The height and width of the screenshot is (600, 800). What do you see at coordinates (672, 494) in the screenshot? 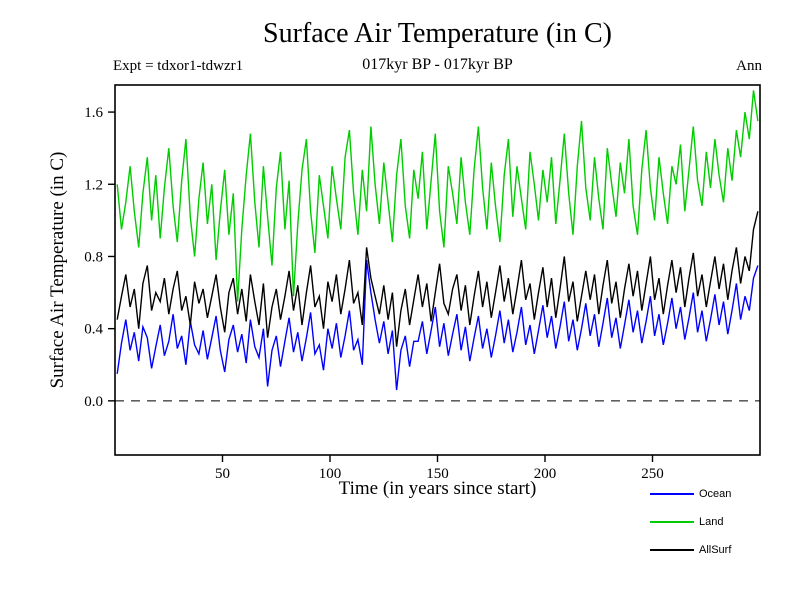
I see `ocean-line-swatch` at bounding box center [672, 494].